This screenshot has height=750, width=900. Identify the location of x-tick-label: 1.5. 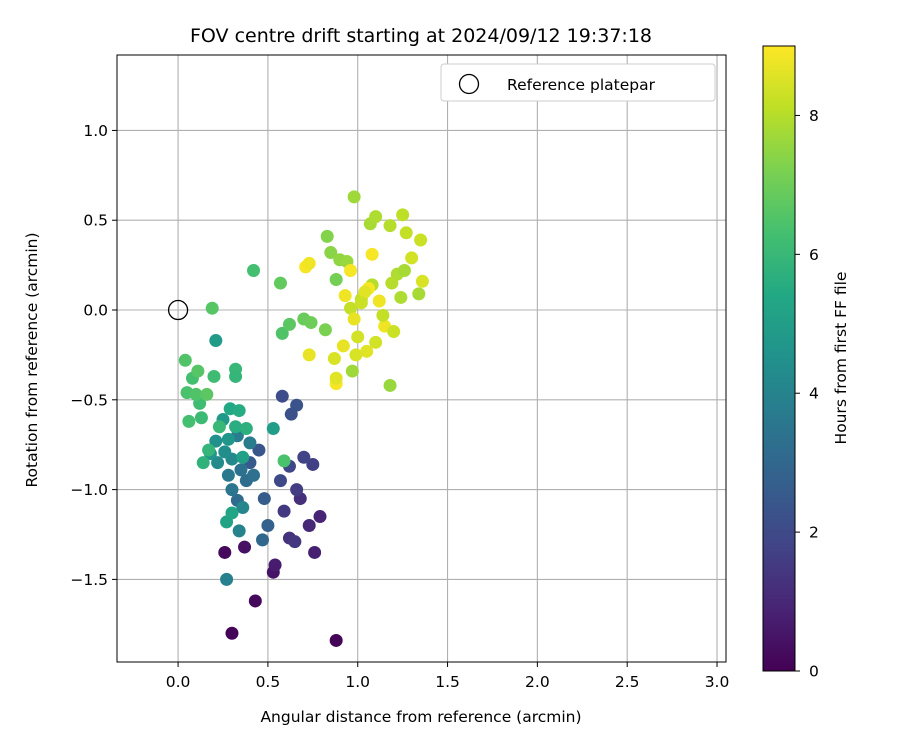
(447, 682).